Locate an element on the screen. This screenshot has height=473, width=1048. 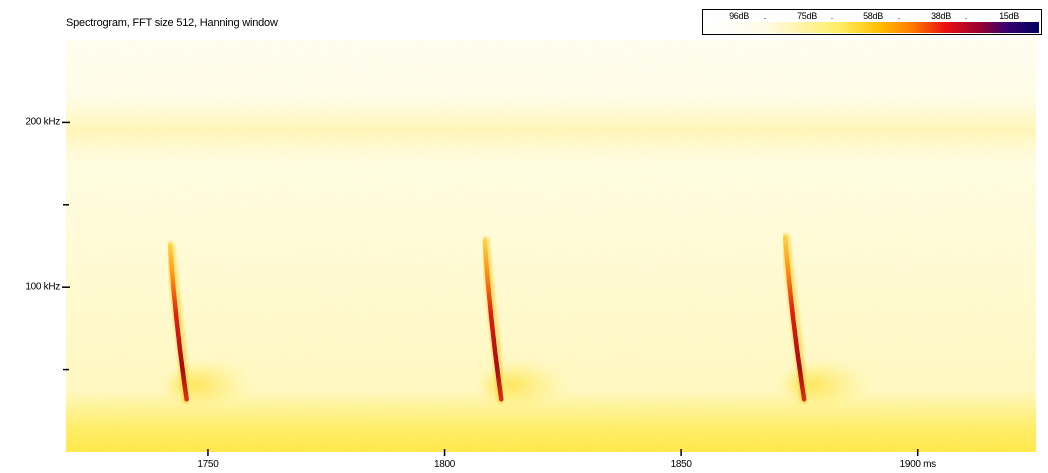
color-scale-legend: 96dB · 75dB · 58dB · 38dB · 15dB is located at coordinates (872, 22).